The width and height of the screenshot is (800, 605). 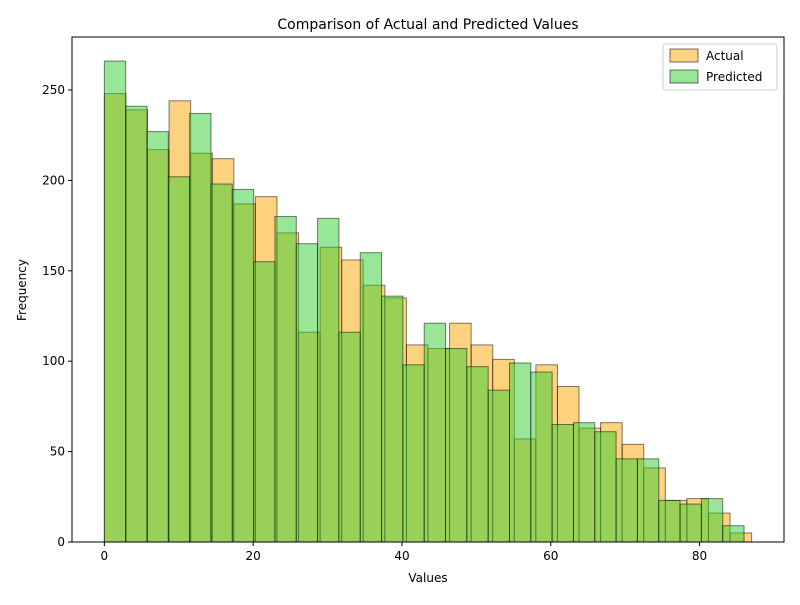 What do you see at coordinates (427, 578) in the screenshot?
I see `x-axis-label: Values` at bounding box center [427, 578].